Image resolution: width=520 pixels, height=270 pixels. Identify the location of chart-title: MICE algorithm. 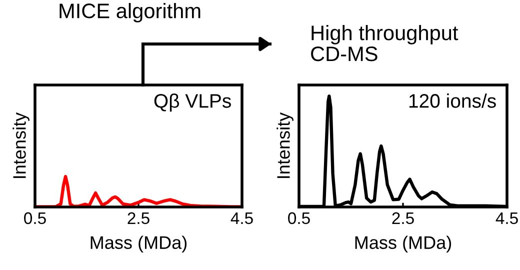
(130, 12).